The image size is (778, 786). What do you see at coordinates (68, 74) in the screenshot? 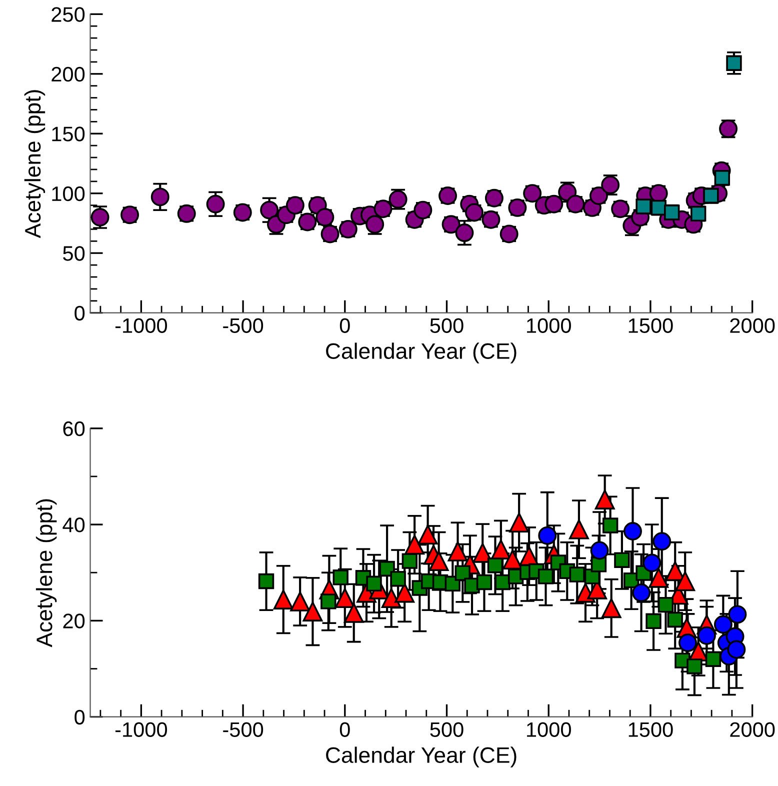
I see `y-tick-label: 200` at bounding box center [68, 74].